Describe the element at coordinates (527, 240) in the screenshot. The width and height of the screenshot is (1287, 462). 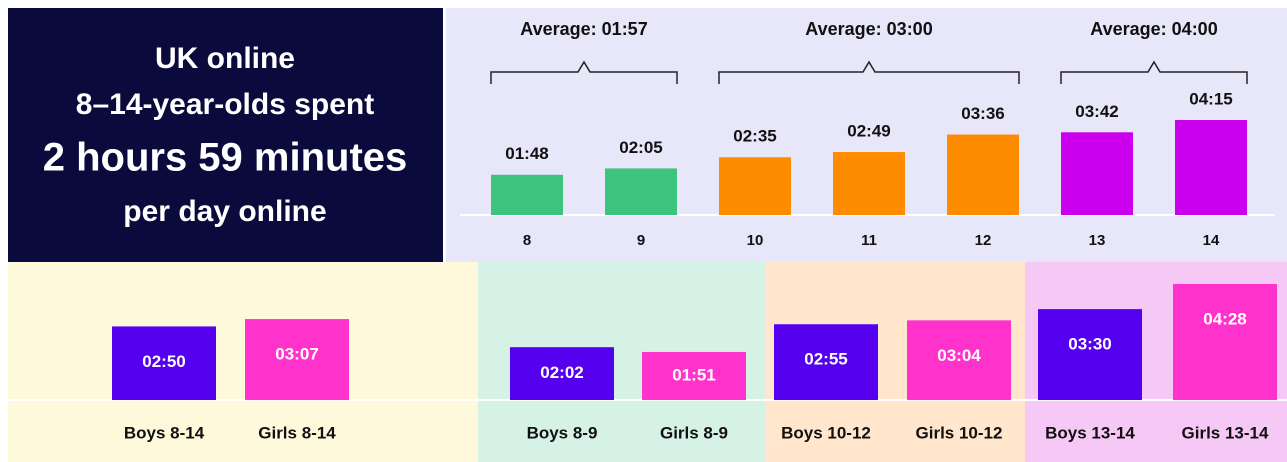
I see `x-tick-label: 8` at that location.